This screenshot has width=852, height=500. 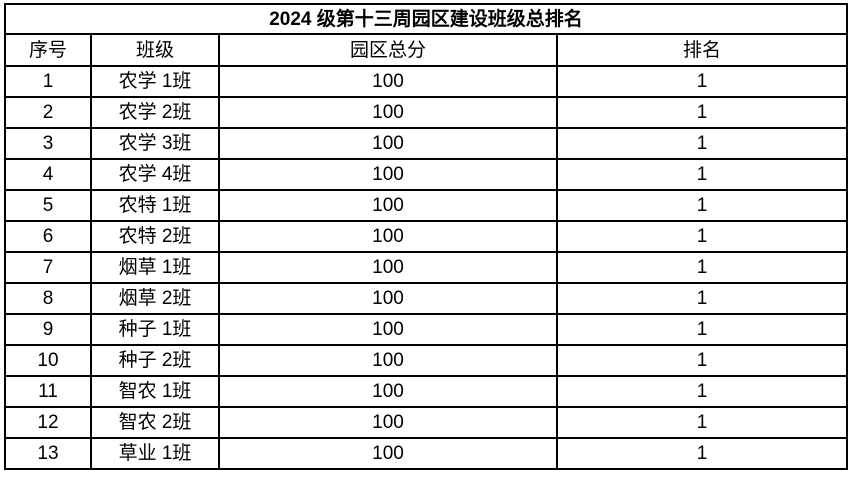 I want to click on table-row: 11 智农 1班 100 1, so click(x=426, y=391).